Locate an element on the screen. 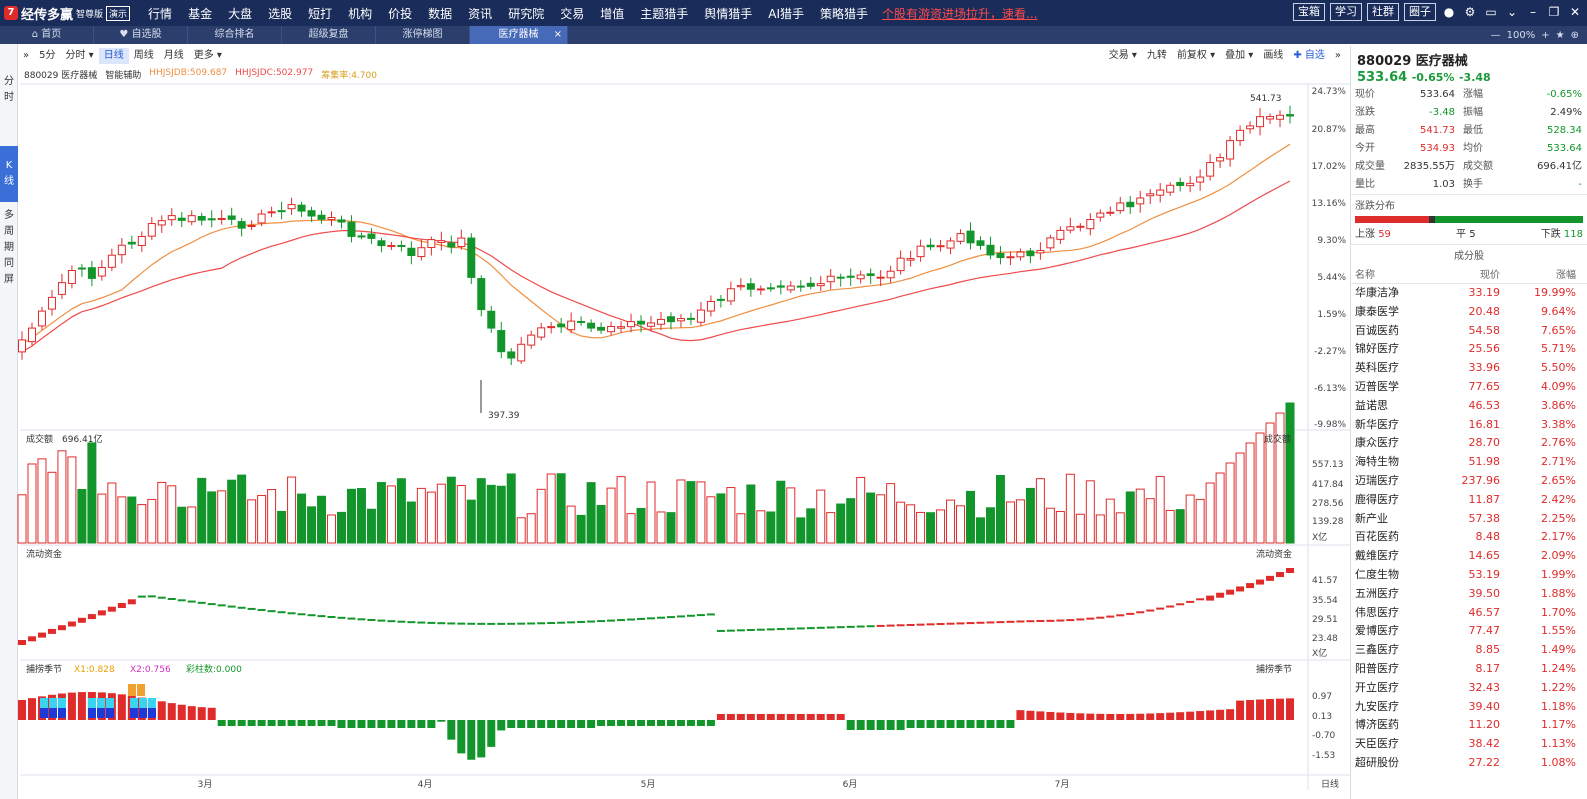  period-daily: 日线 is located at coordinates (113, 56).